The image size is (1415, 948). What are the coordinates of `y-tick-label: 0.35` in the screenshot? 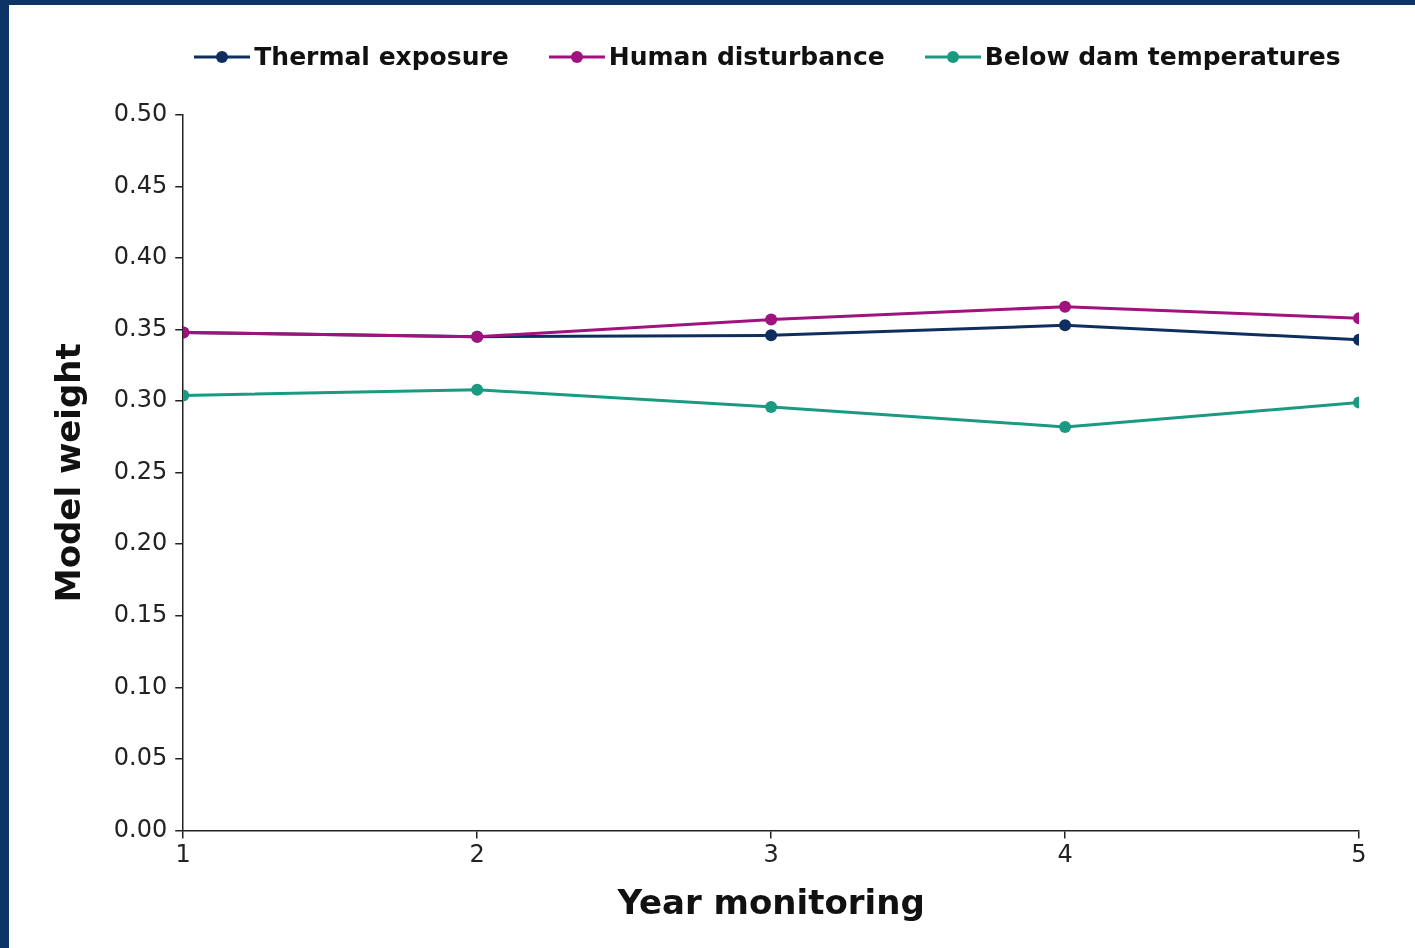 It's located at (140, 327).